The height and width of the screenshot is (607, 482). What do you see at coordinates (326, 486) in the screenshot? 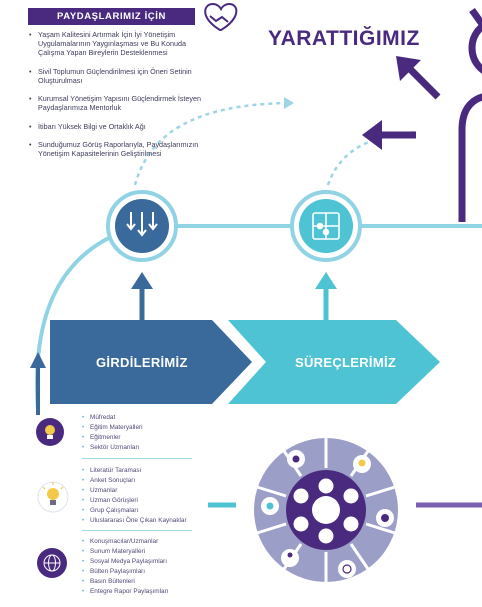
I see `bank-icon` at bounding box center [326, 486].